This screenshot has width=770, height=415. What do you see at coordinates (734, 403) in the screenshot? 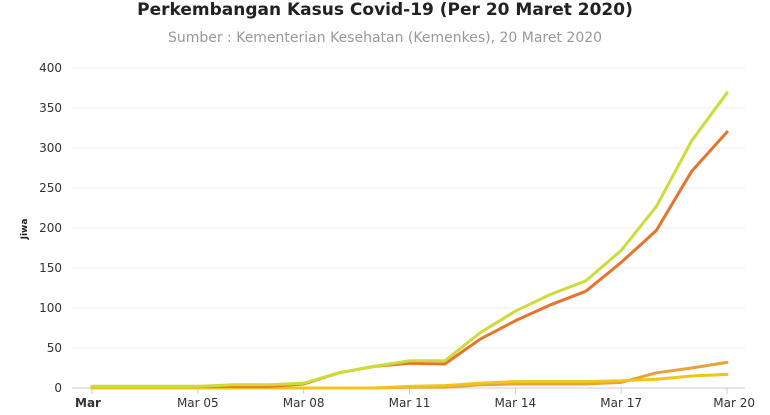
I see `x-tick-label: Mar 20` at bounding box center [734, 403].